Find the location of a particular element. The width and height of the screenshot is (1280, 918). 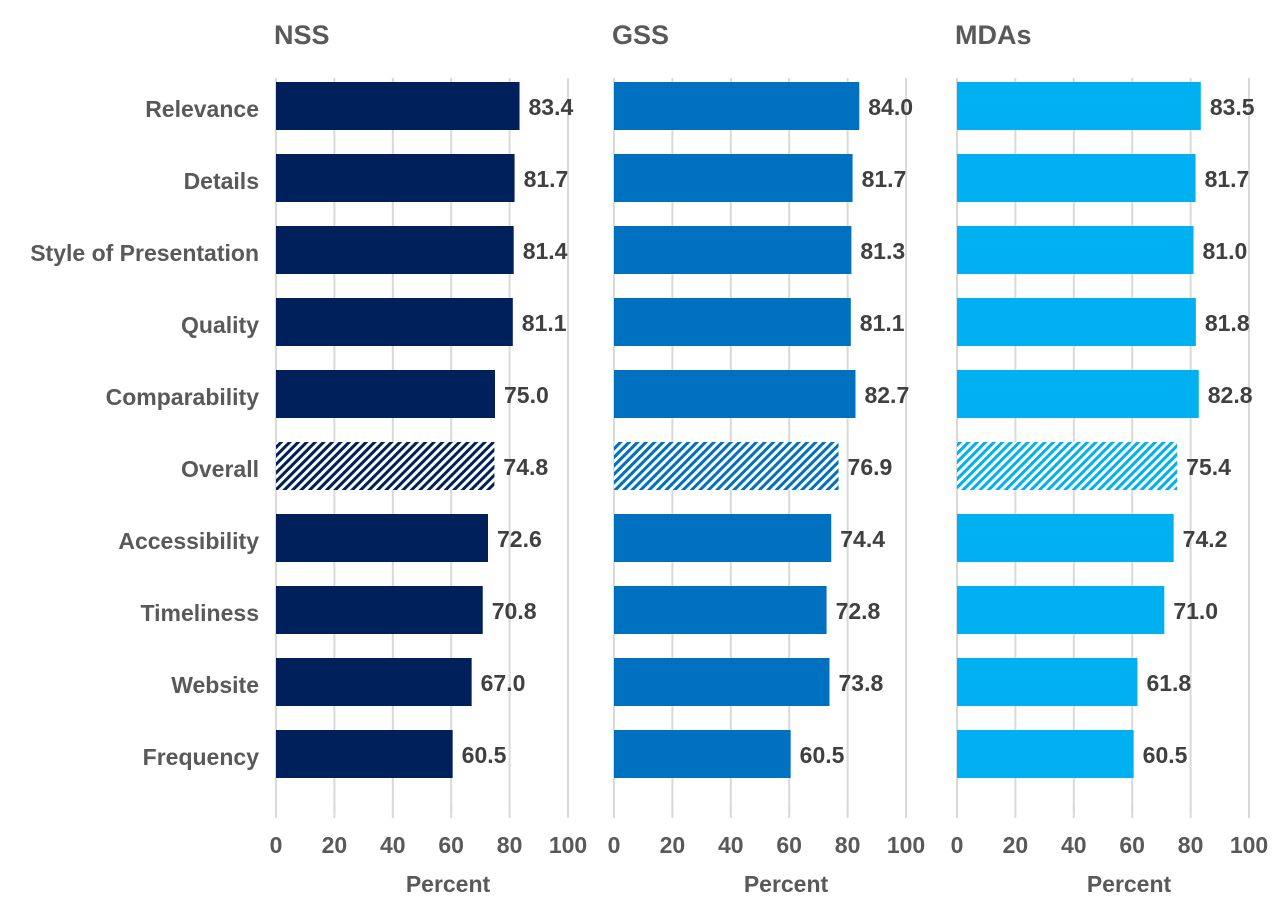

data-label-comparability: 82.8 is located at coordinates (1230, 395).